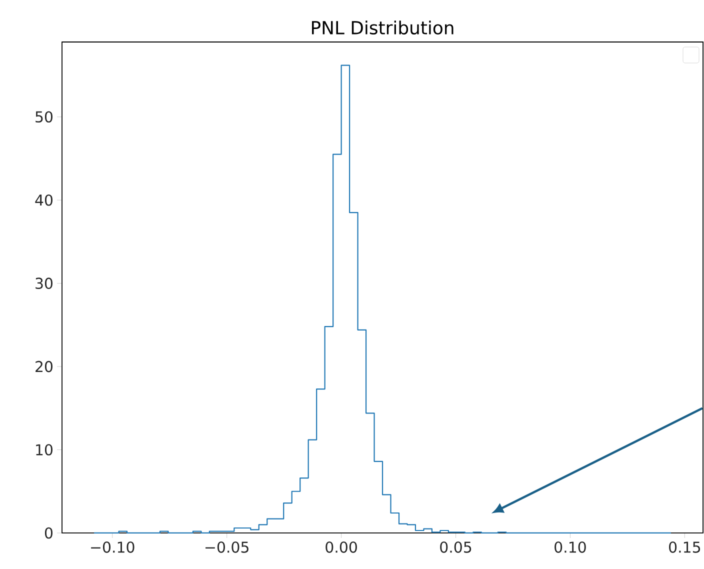 The width and height of the screenshot is (704, 569). Describe the element at coordinates (43, 200) in the screenshot. I see `y-tick-label: 40` at that location.